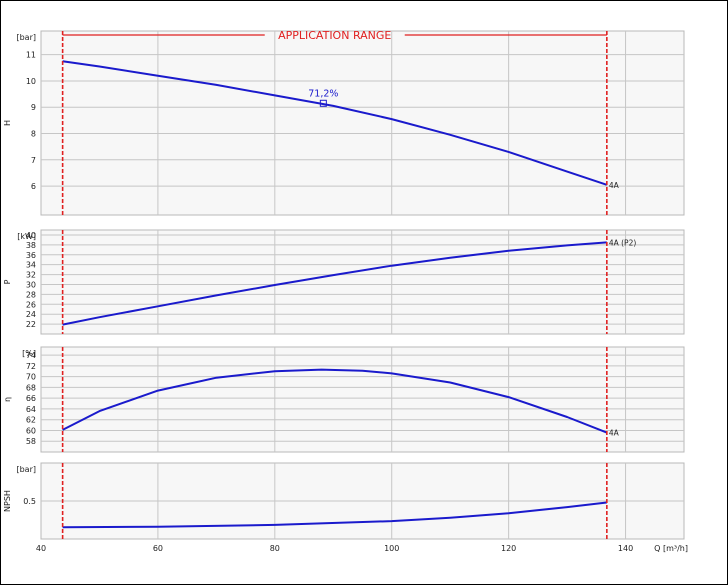 This screenshot has height=585, width=728. I want to click on ytick-label-efficiency: 74, so click(31, 355).